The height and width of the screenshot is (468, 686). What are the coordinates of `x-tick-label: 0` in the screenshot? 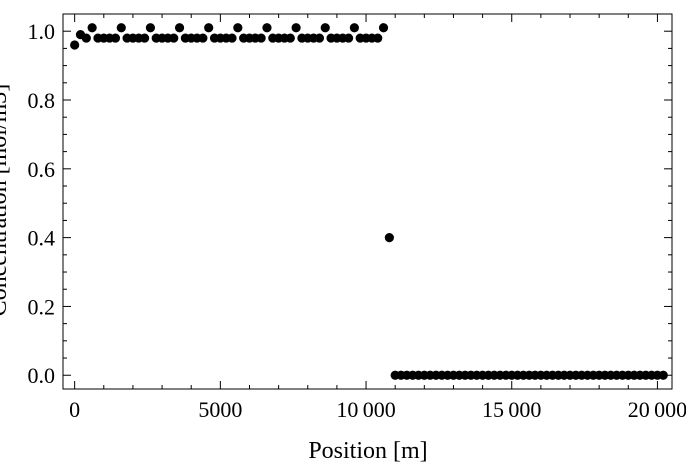 It's located at (74, 409).